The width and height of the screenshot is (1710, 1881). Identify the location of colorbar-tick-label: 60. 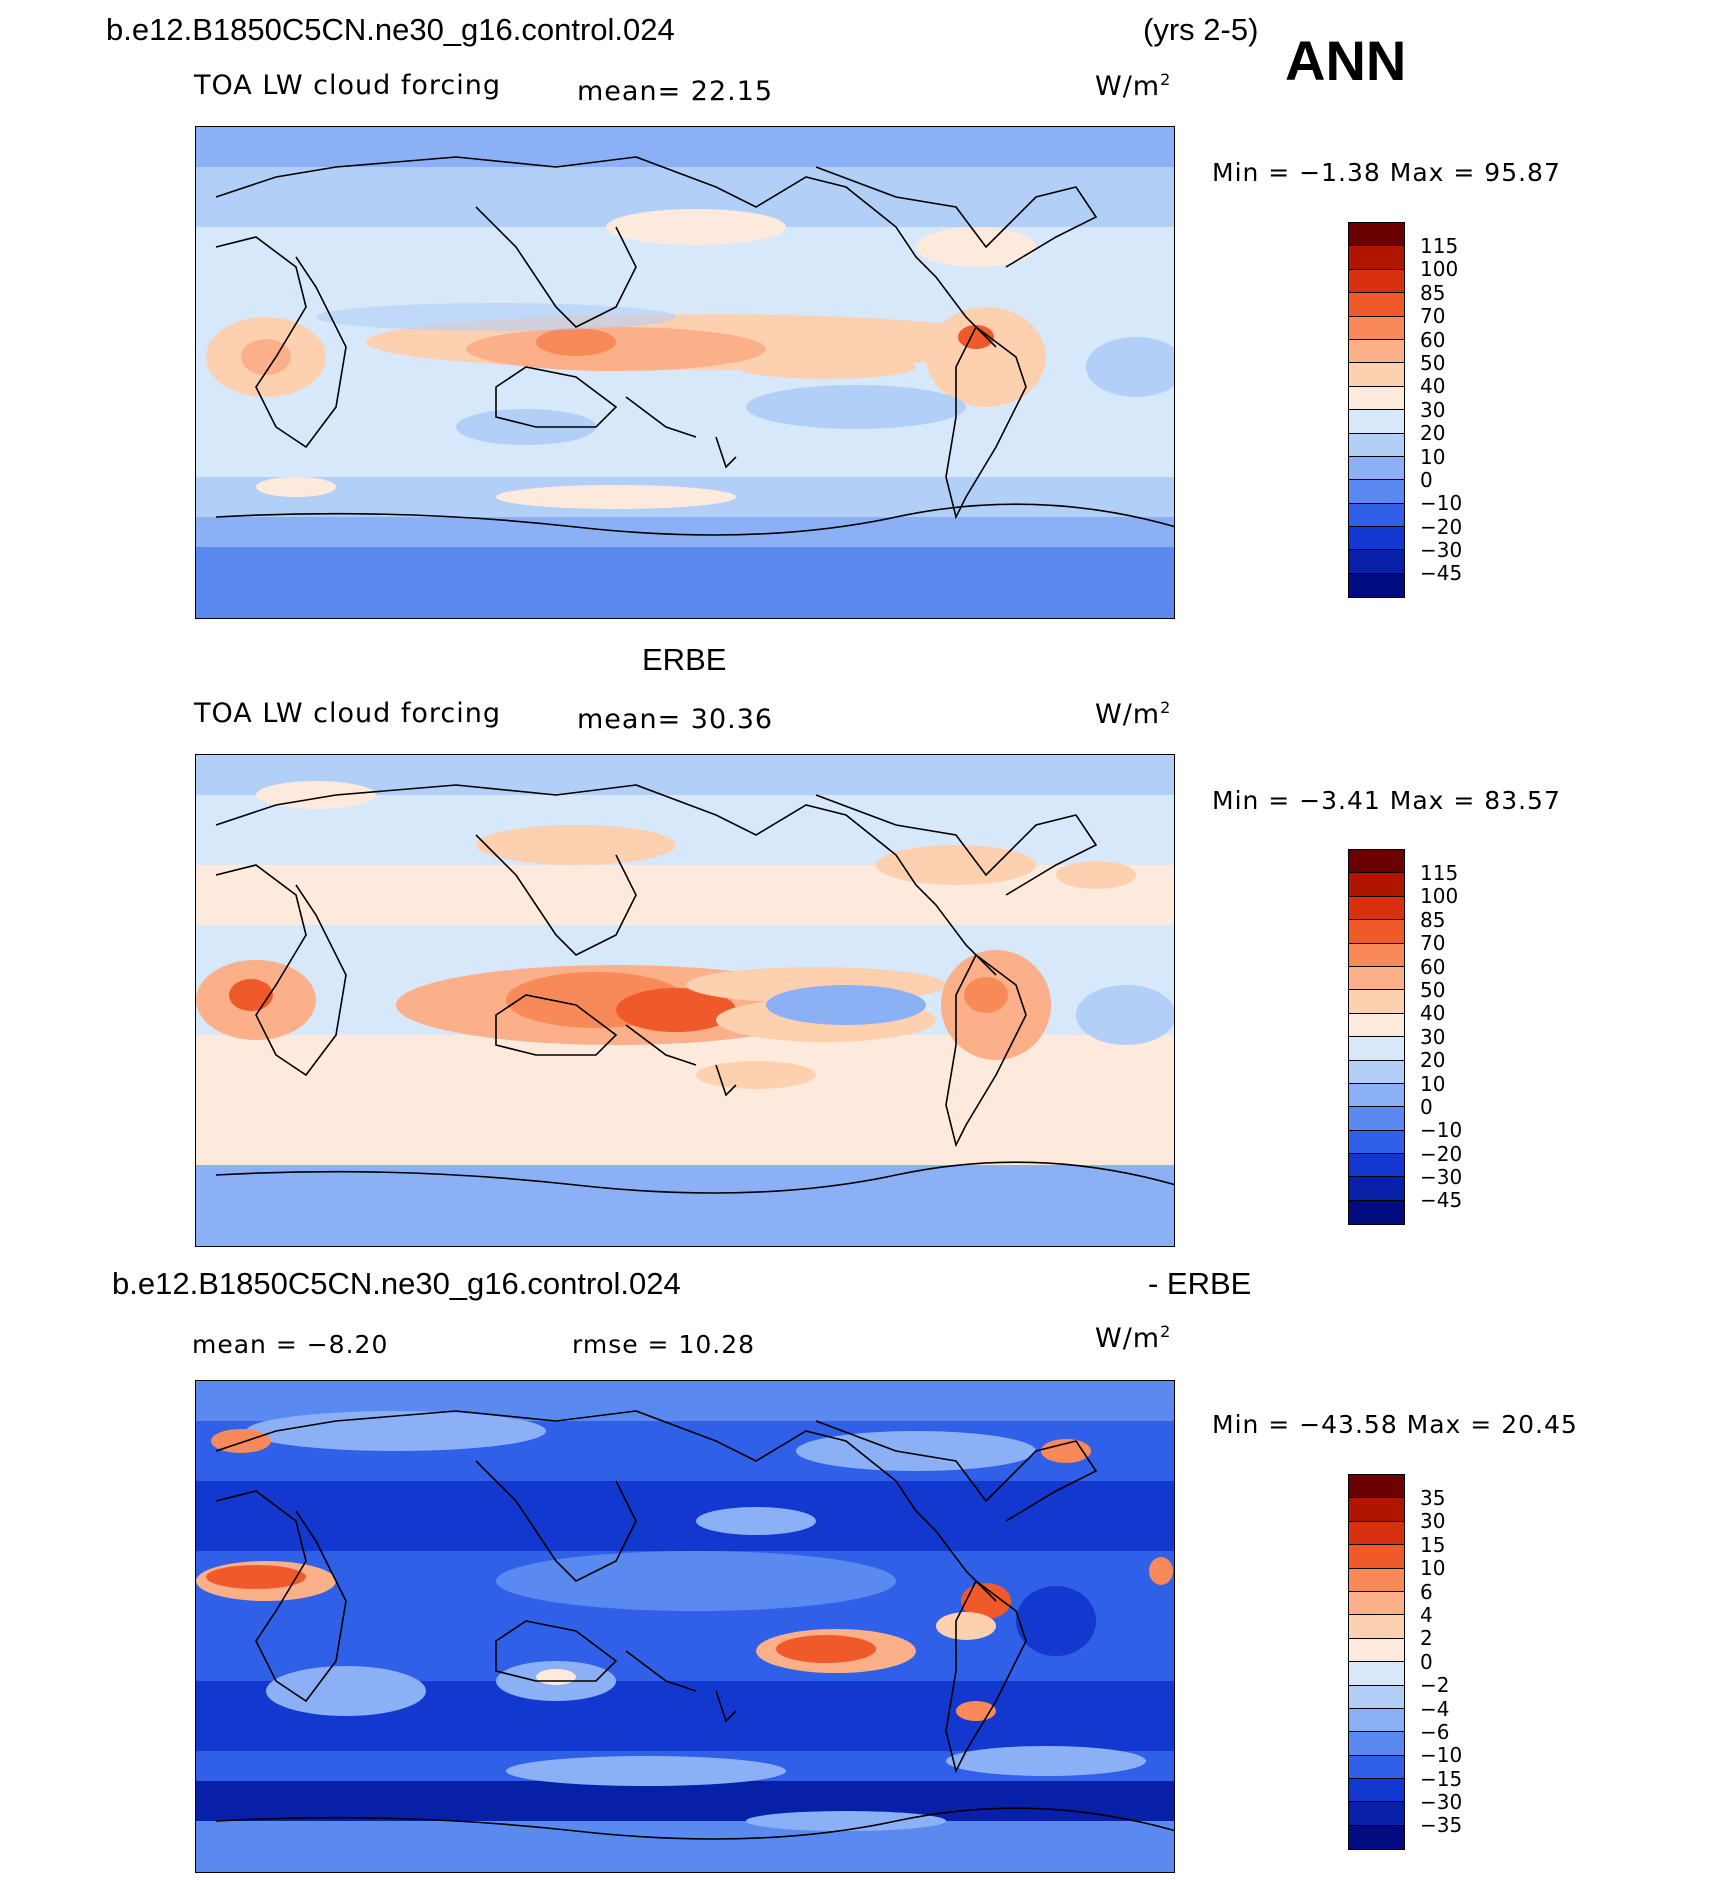
(1433, 339).